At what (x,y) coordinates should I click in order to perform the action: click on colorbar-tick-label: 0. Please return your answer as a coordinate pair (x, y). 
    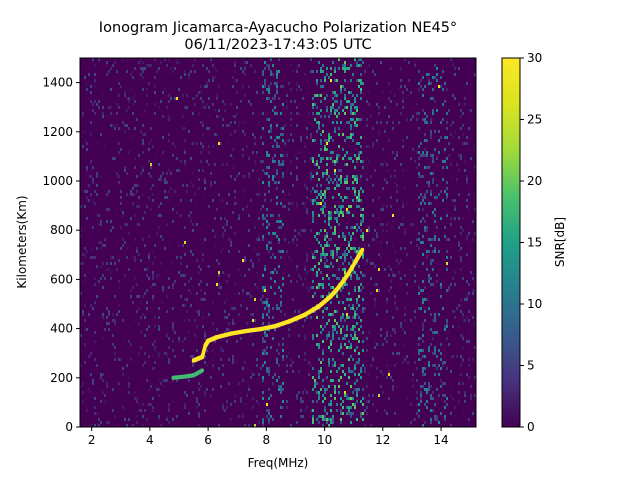
    Looking at the image, I should click on (531, 427).